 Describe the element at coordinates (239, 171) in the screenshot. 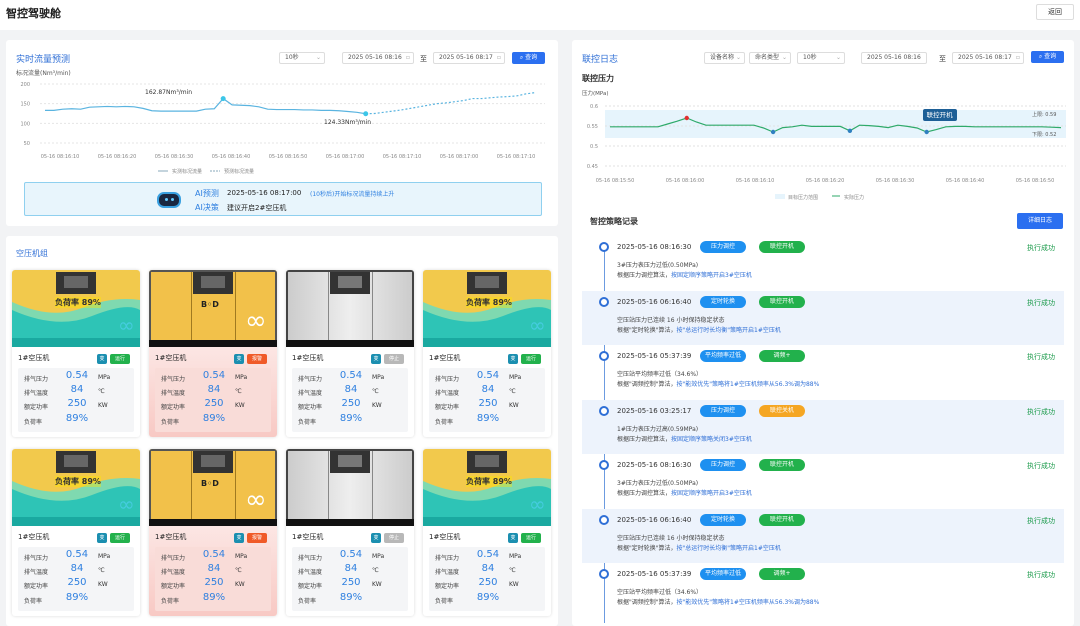

I see `legend-predicted-label: 预测标况流量` at that location.